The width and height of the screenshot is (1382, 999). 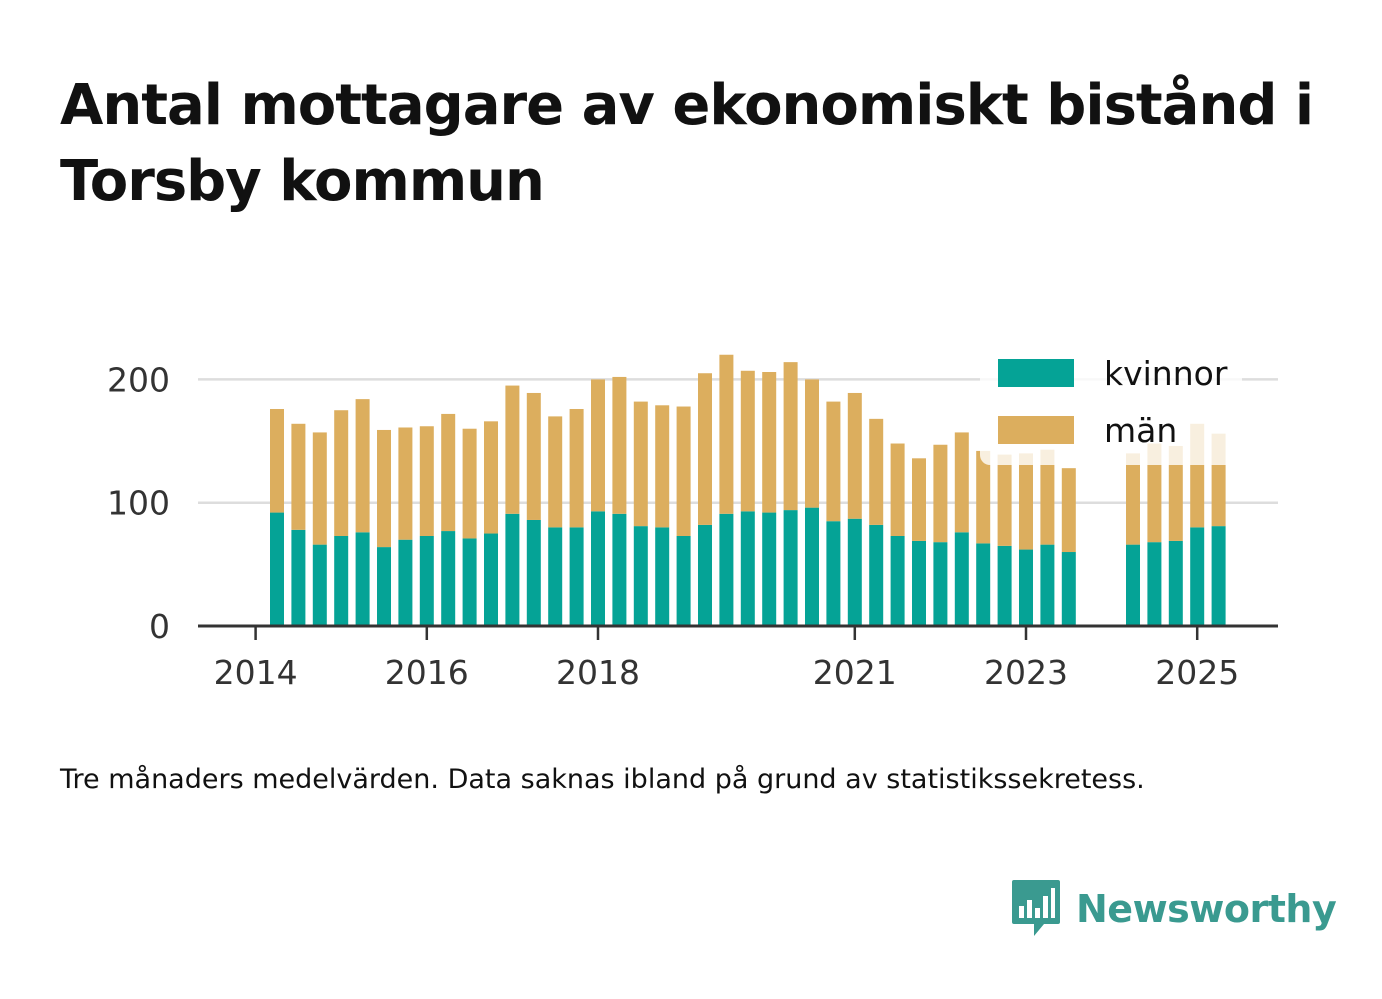 What do you see at coordinates (598, 672) in the screenshot?
I see `x-tick-label: 2018` at bounding box center [598, 672].